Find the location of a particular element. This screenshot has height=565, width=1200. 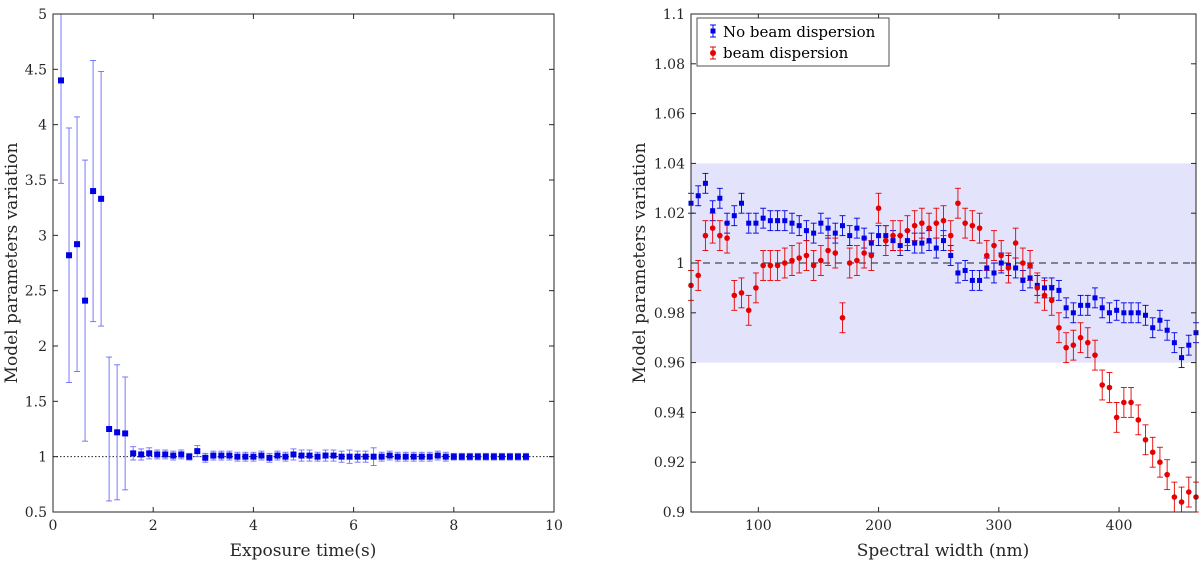

y-tick-label: 1.08 is located at coordinates (669, 65).